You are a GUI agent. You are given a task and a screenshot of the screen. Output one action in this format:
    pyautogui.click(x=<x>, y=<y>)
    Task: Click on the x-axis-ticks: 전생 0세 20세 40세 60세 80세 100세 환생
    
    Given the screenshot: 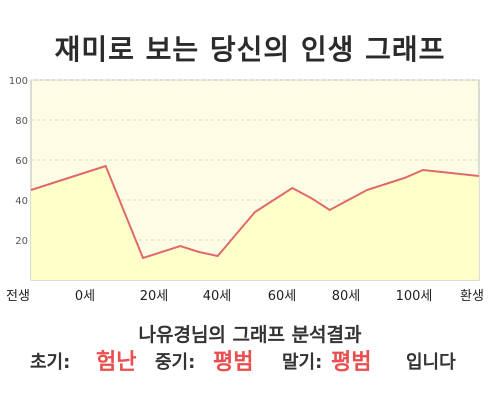 What is the action you would take?
    pyautogui.click(x=245, y=296)
    